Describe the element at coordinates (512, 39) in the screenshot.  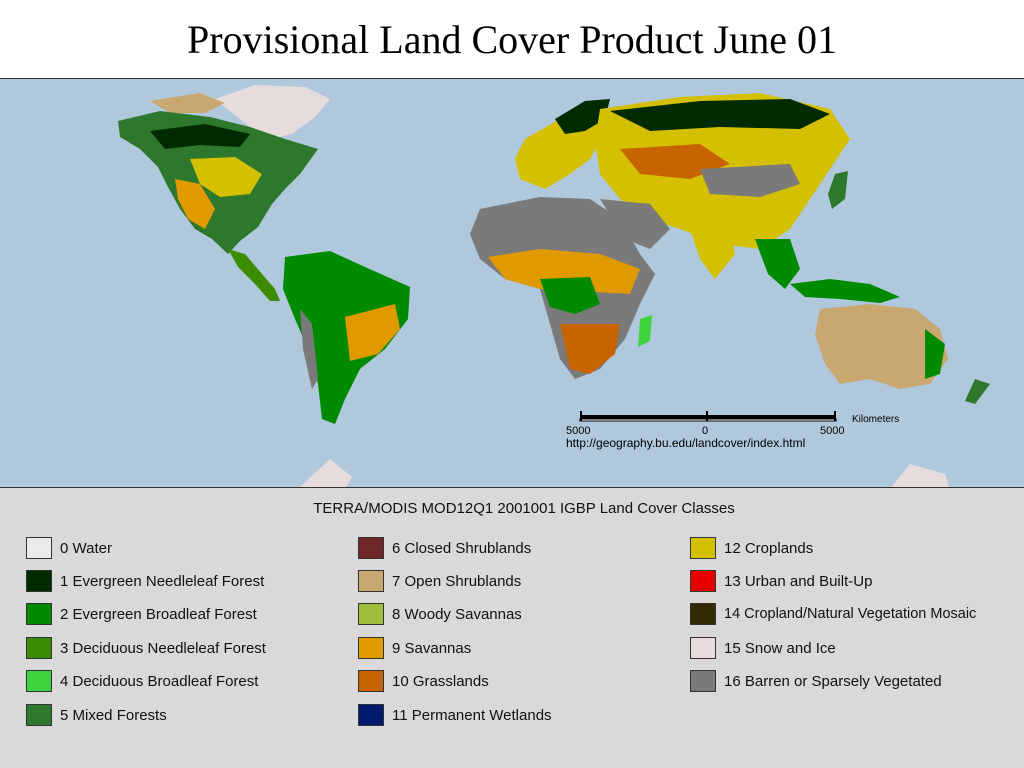
I see `page-title: Provisional Land Cover Product June 01` at that location.